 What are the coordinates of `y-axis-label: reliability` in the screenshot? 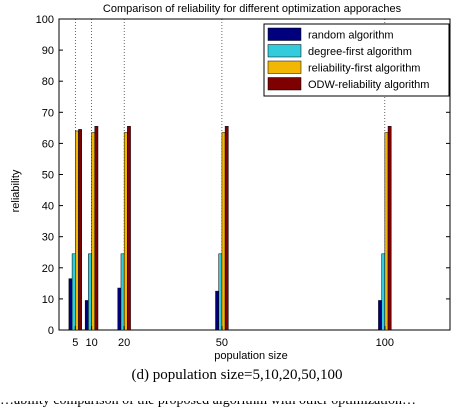 It's located at (16, 190).